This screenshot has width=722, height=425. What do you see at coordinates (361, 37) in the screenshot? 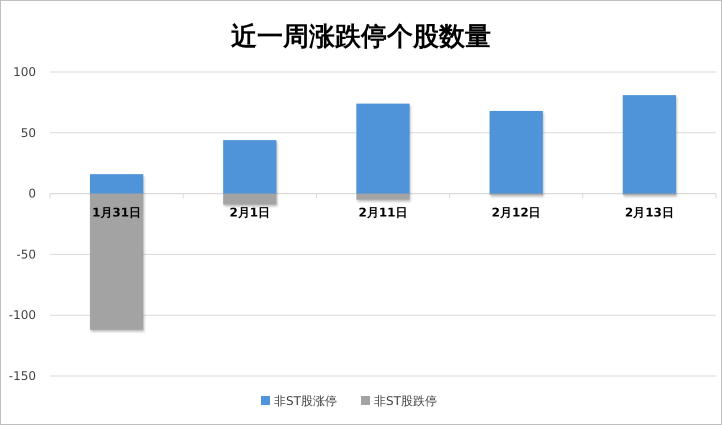
I see `chart-title: 近一周涨跌停个股数量` at bounding box center [361, 37].